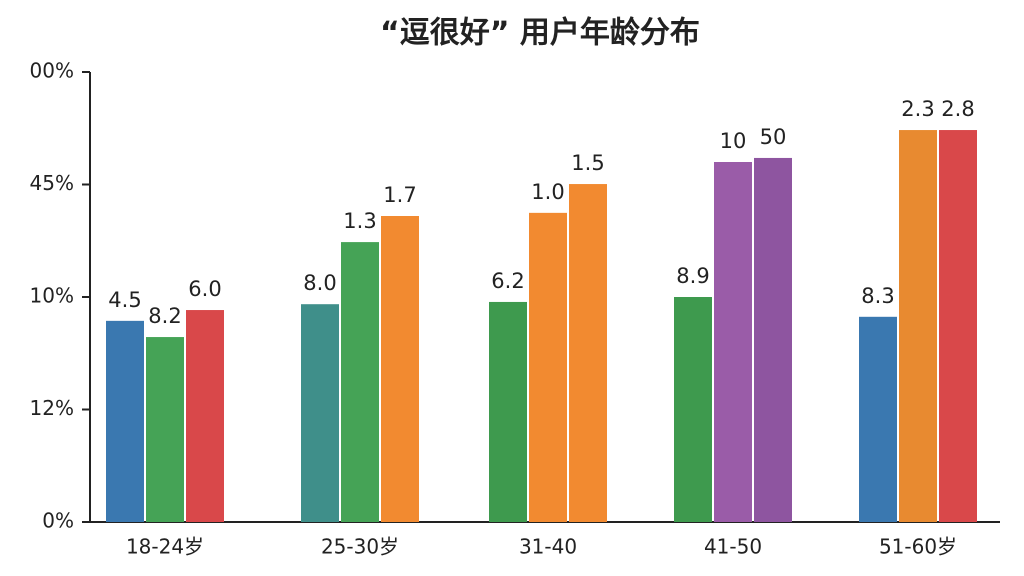 This screenshot has height=576, width=1024. Describe the element at coordinates (164, 316) in the screenshot. I see `bar-label: 8.2` at that location.